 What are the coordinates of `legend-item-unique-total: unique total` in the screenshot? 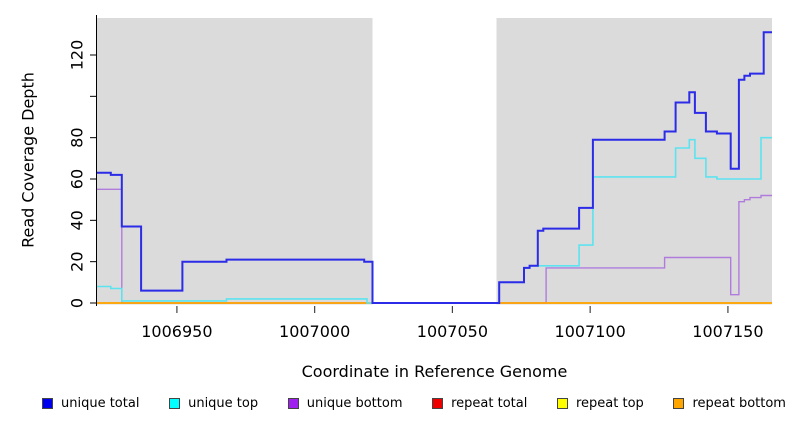 It's located at (90, 403).